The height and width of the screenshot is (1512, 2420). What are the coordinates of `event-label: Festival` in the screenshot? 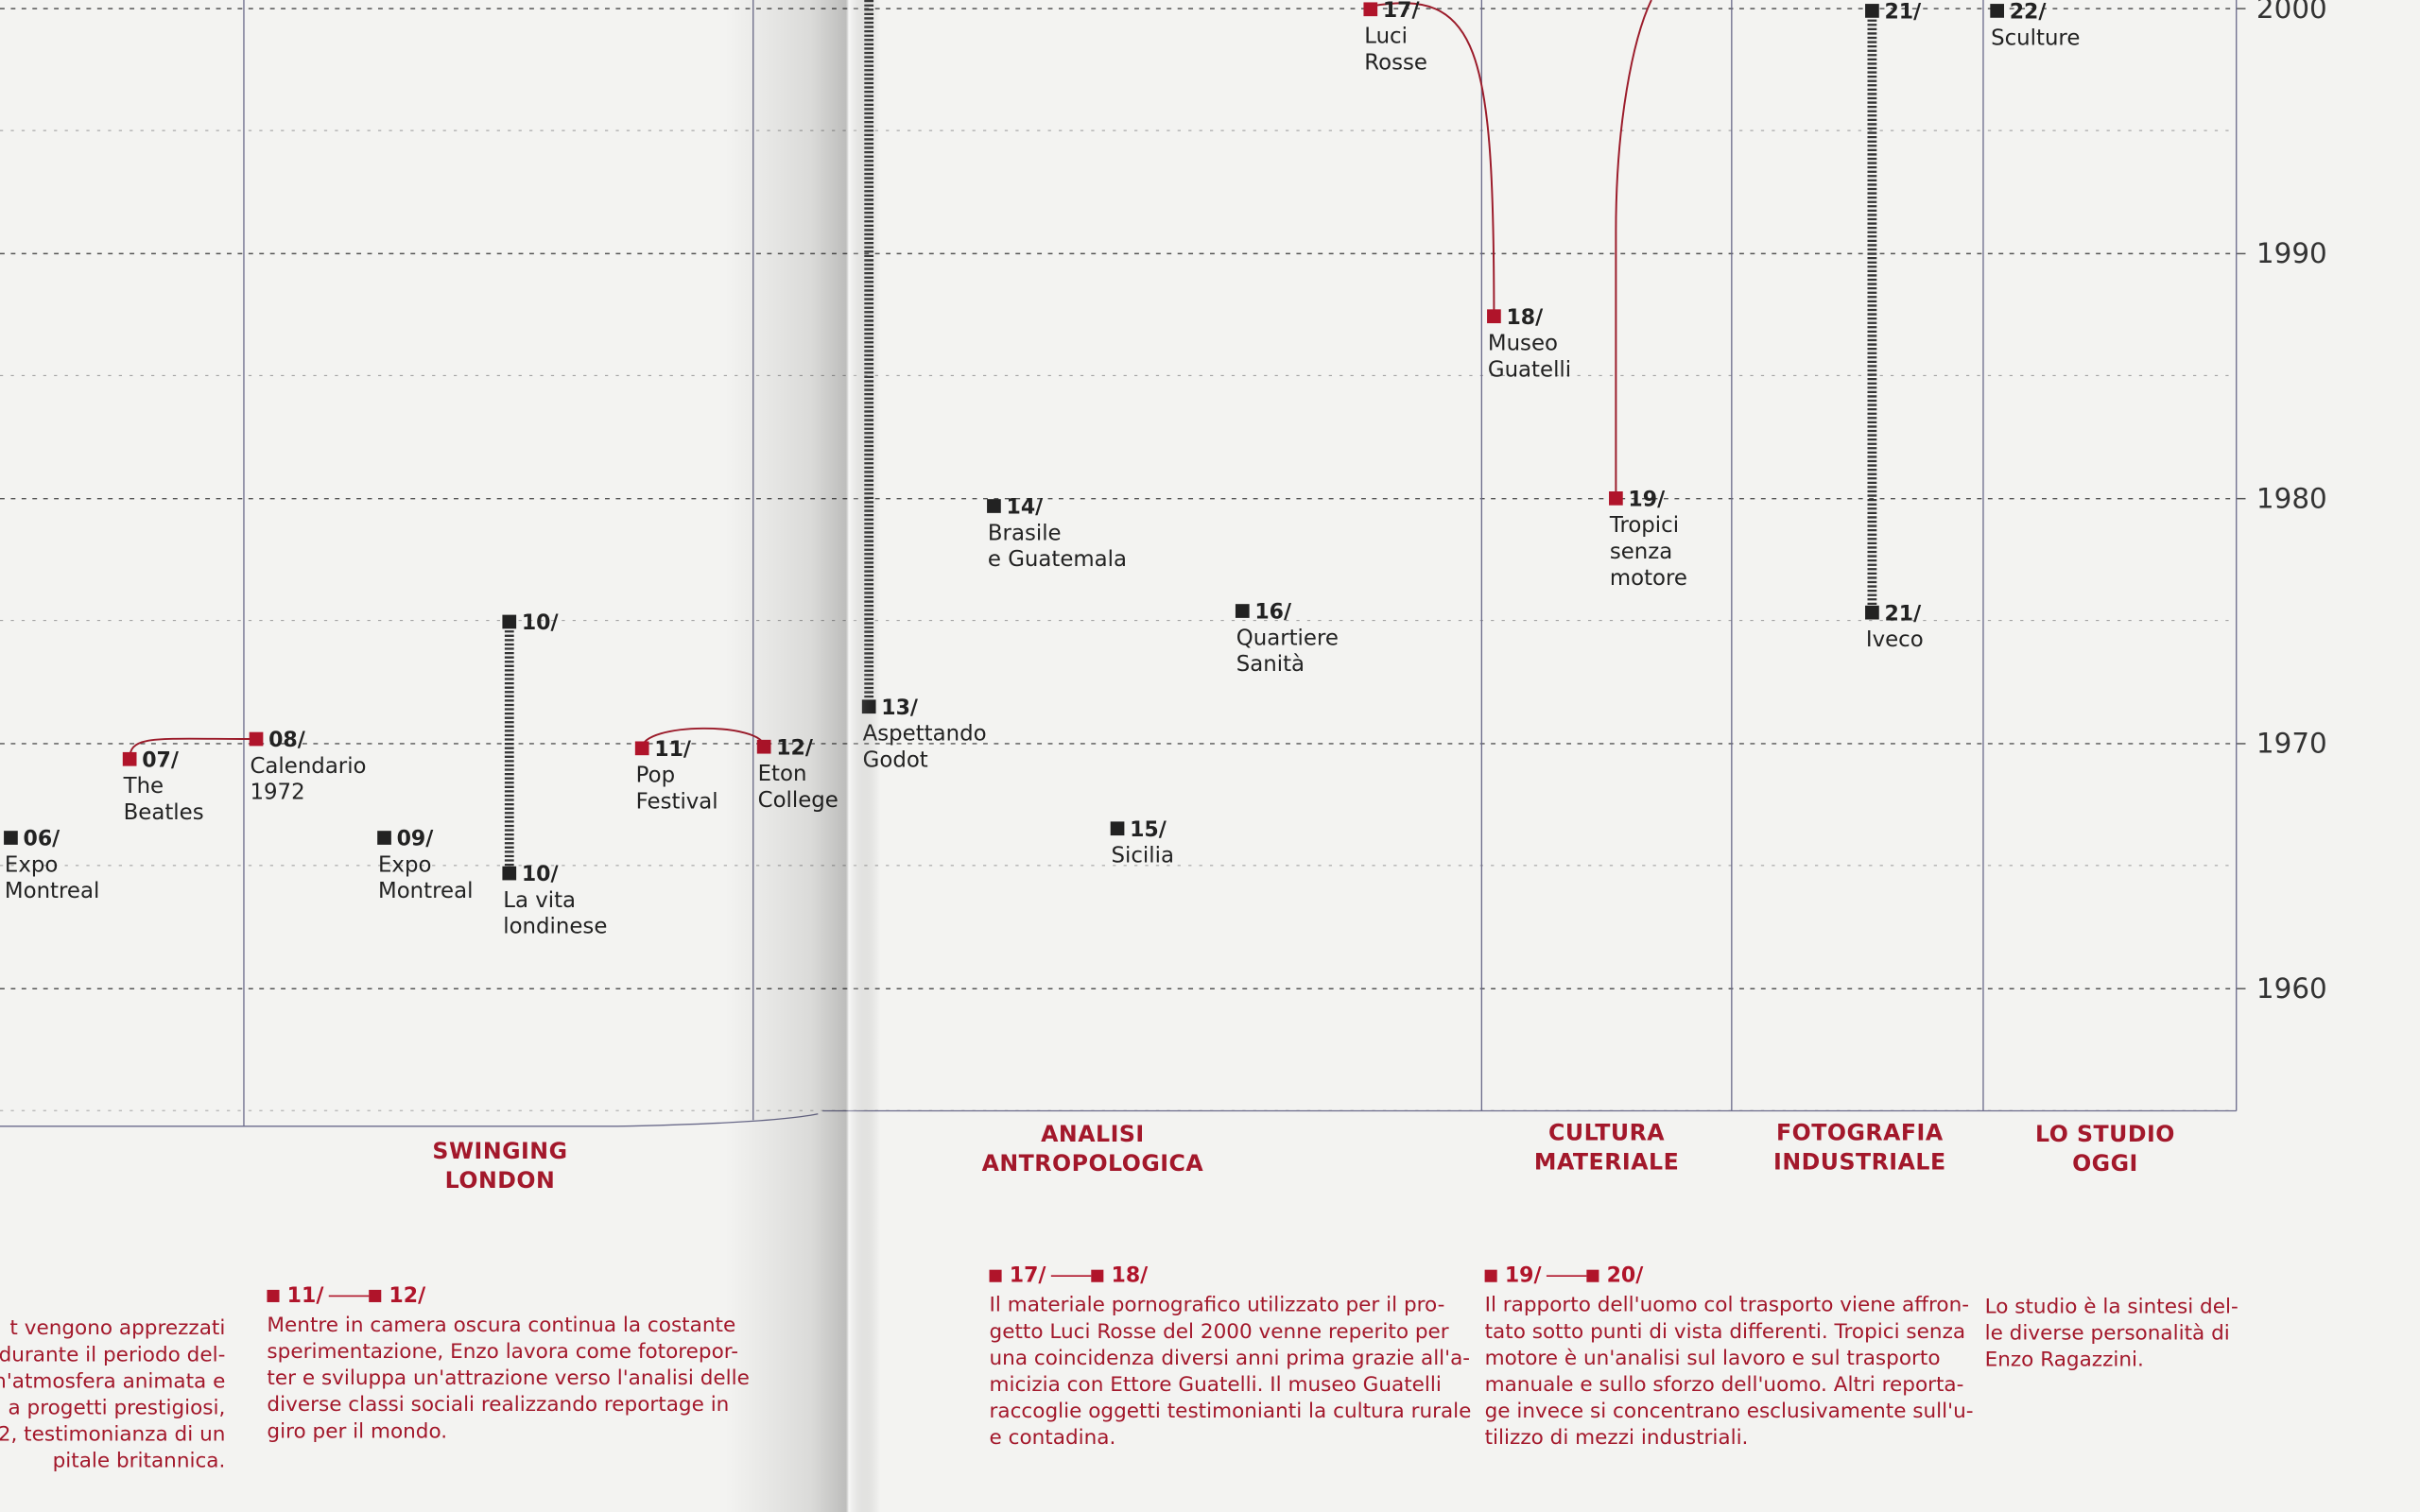 It's located at (677, 802).